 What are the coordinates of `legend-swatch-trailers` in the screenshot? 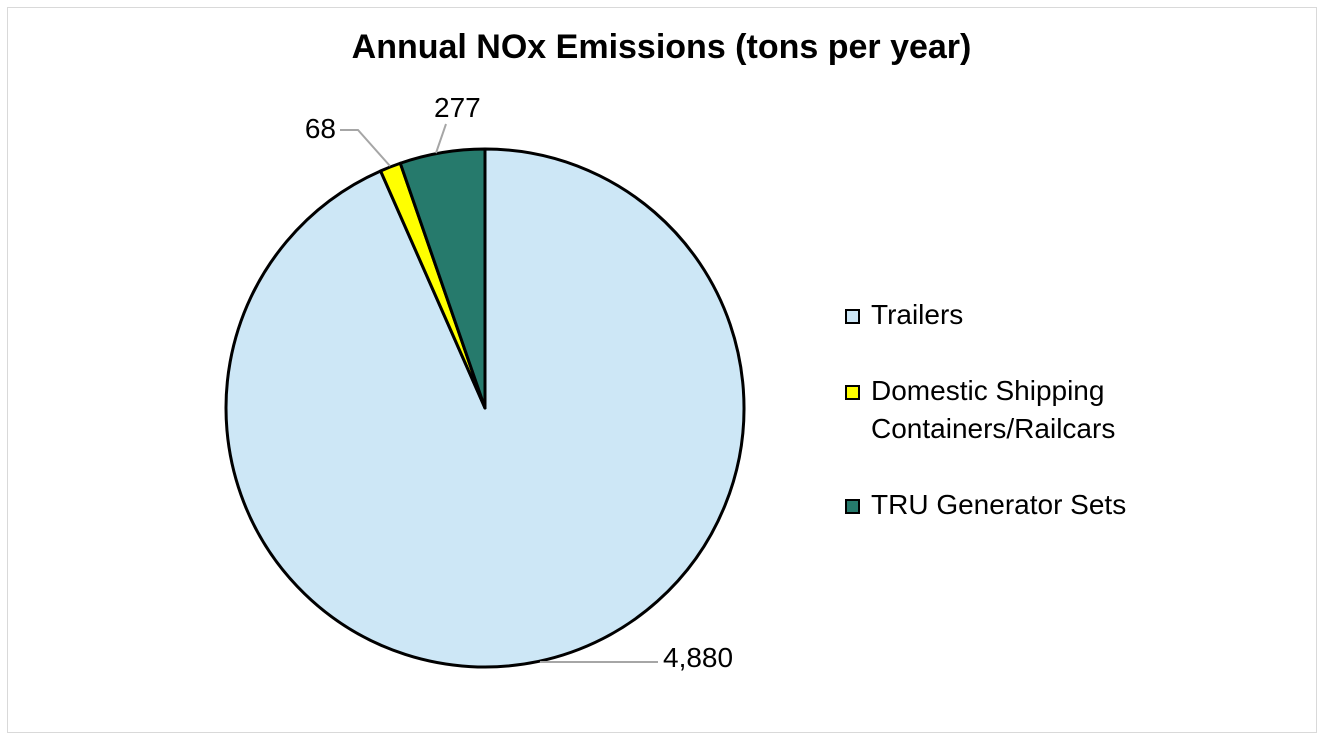 It's located at (852, 316).